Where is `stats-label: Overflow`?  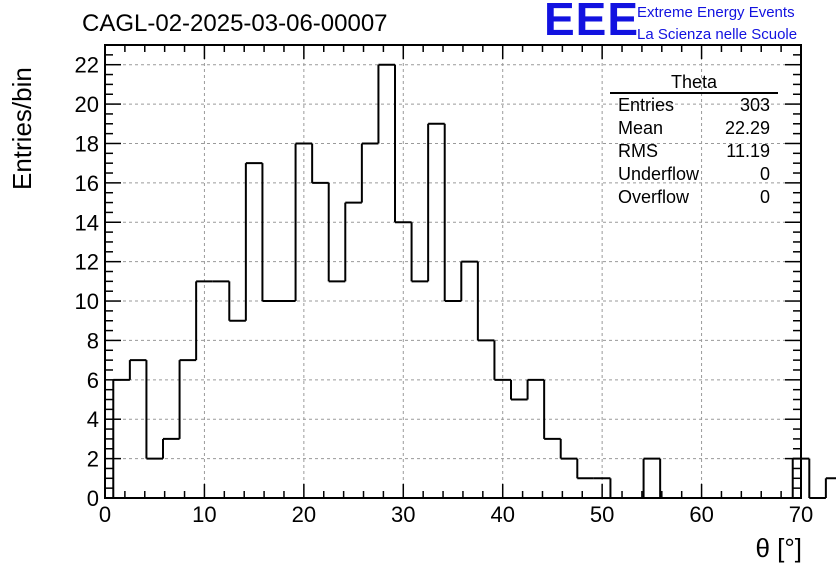
stats-label: Overflow is located at coordinates (654, 197).